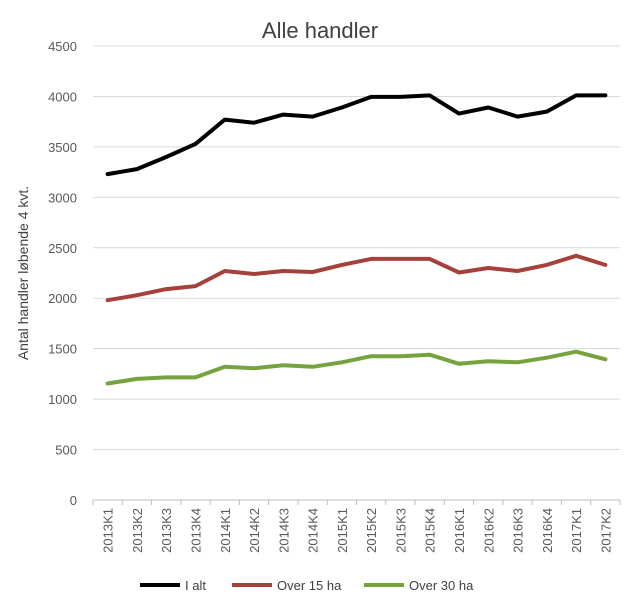  I want to click on y-tick-label: 0, so click(73, 500).